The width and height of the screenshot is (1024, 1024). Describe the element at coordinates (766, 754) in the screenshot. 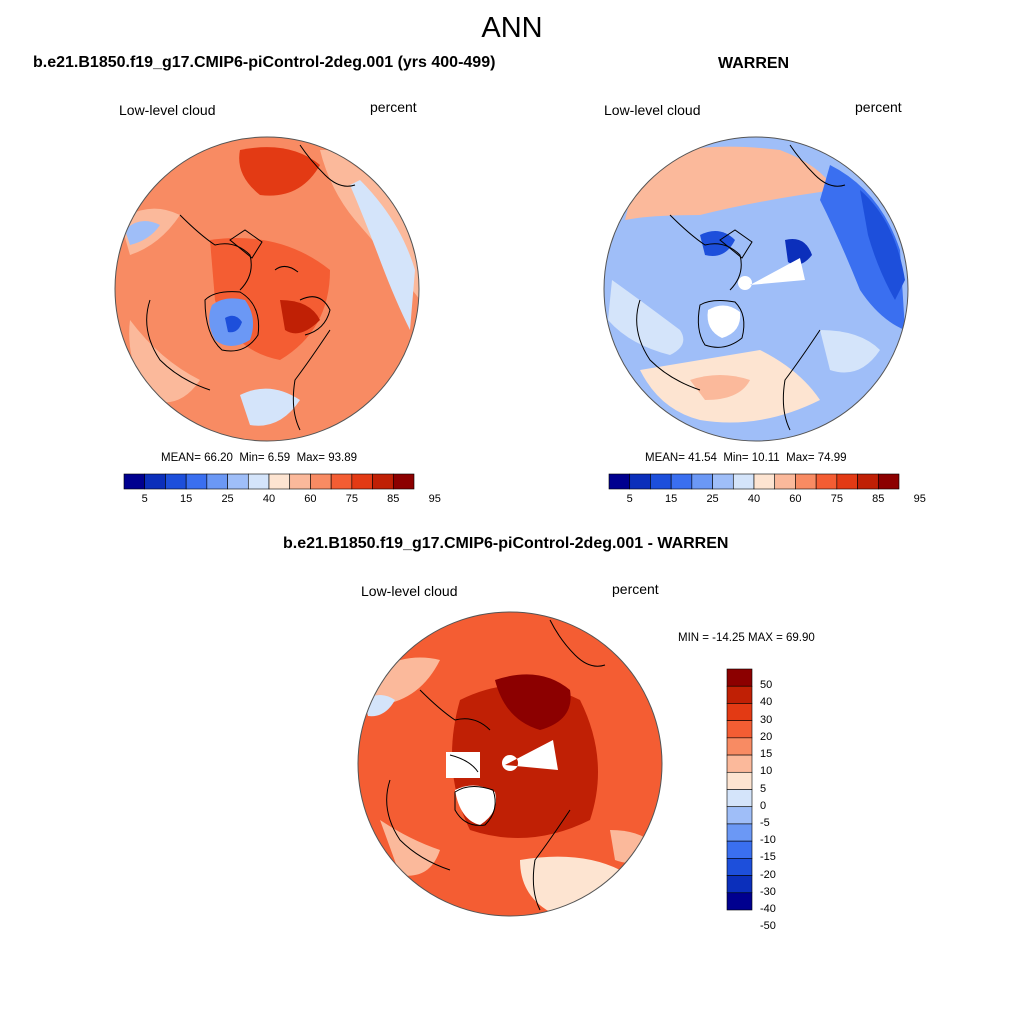

I see `diff-colorbar-tick-label: 15` at that location.